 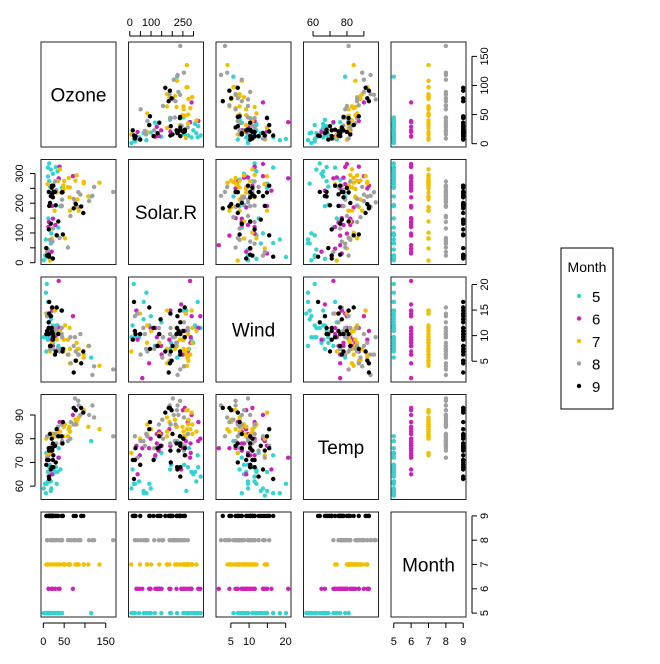 I want to click on legend-label: 9, so click(x=596, y=387).